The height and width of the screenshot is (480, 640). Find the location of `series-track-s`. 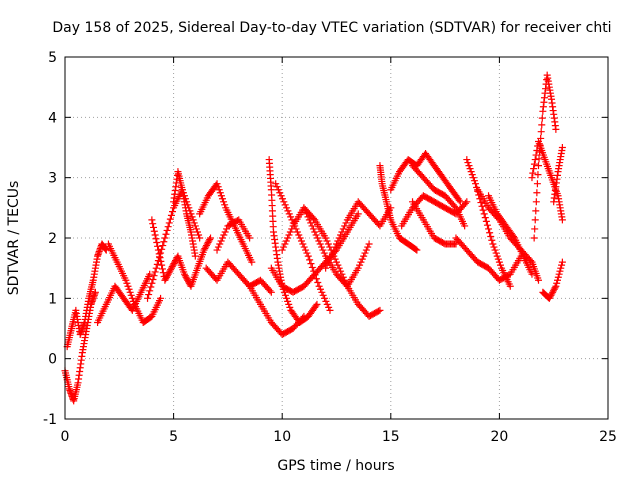

series-track-s is located at coordinates (425, 178).